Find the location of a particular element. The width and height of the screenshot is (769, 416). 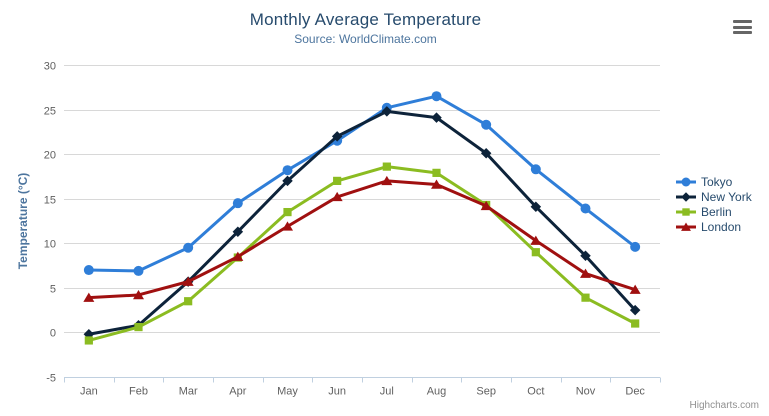

y-axis-tick-label: 25 is located at coordinates (50, 112).